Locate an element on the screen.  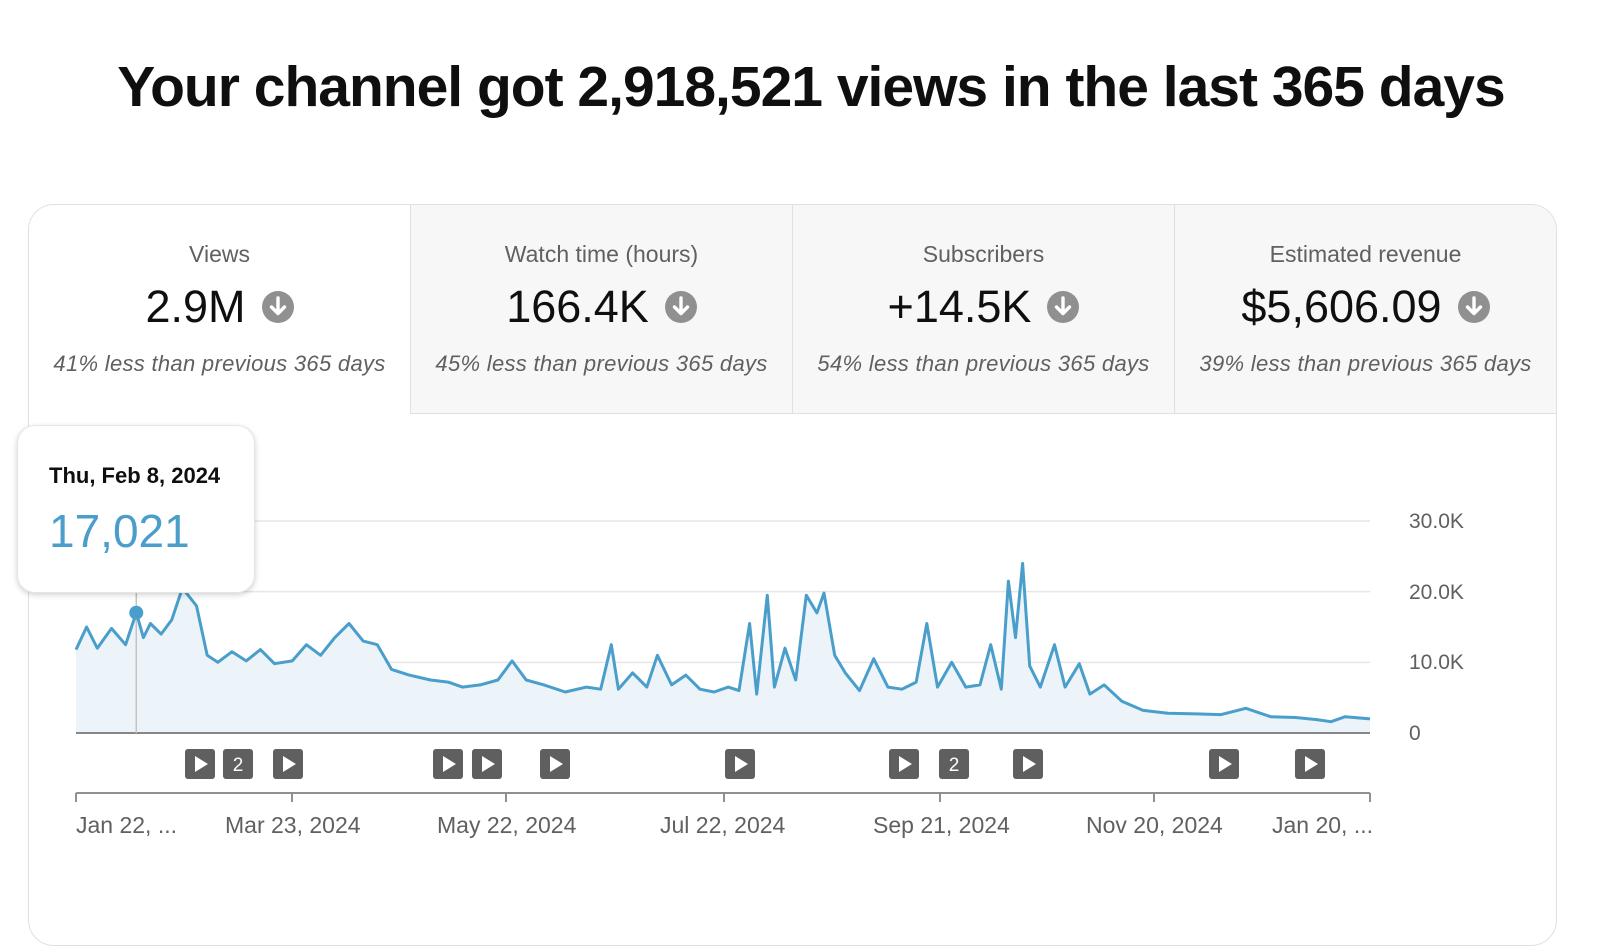
tooltip-date: Thu, Feb 8, 2024 is located at coordinates (134, 476).